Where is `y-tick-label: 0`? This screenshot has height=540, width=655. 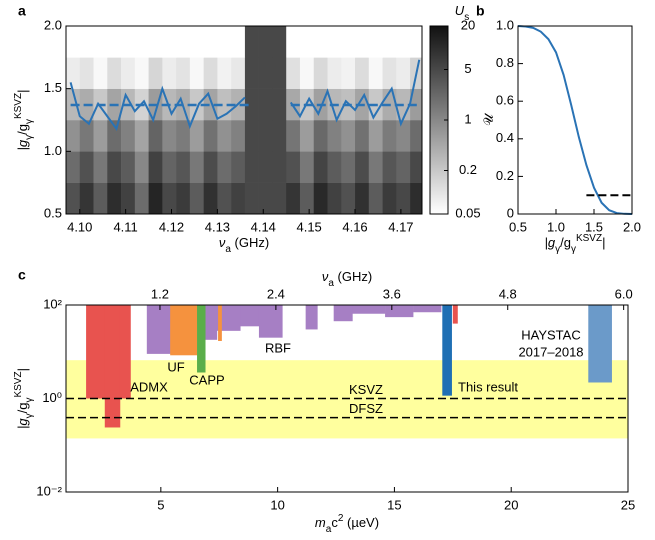
y-tick-label: 0 is located at coordinates (510, 212).